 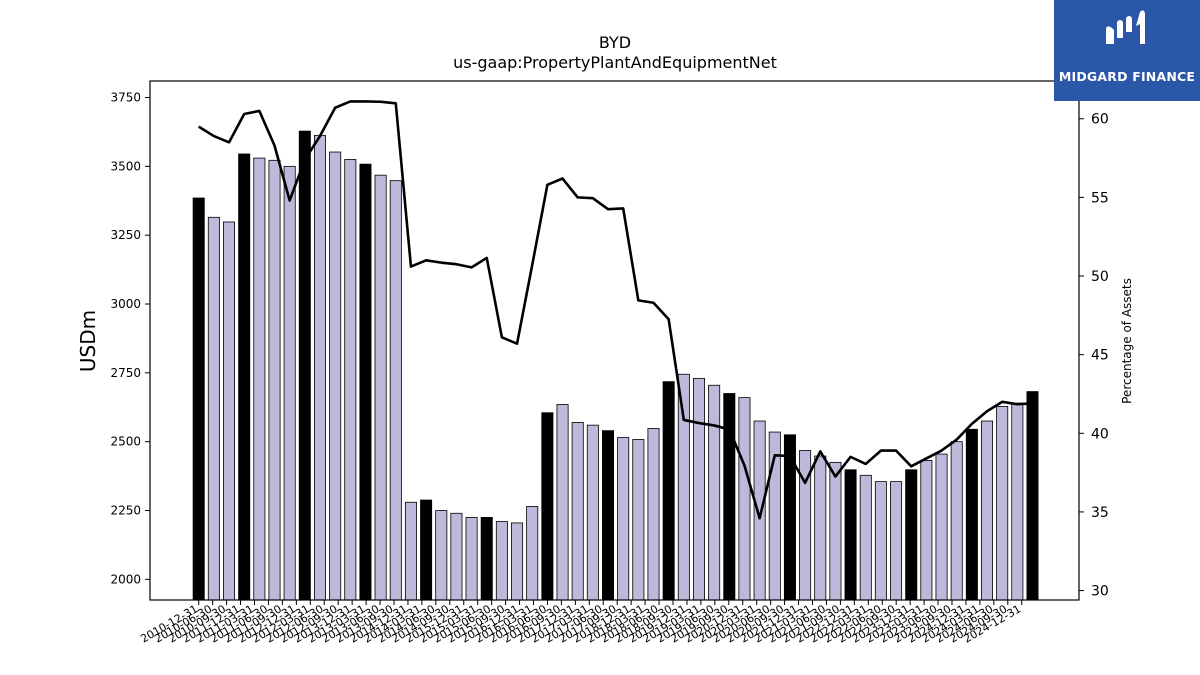 What do you see at coordinates (1100, 513) in the screenshot?
I see `y2-tick-label: 35` at bounding box center [1100, 513].